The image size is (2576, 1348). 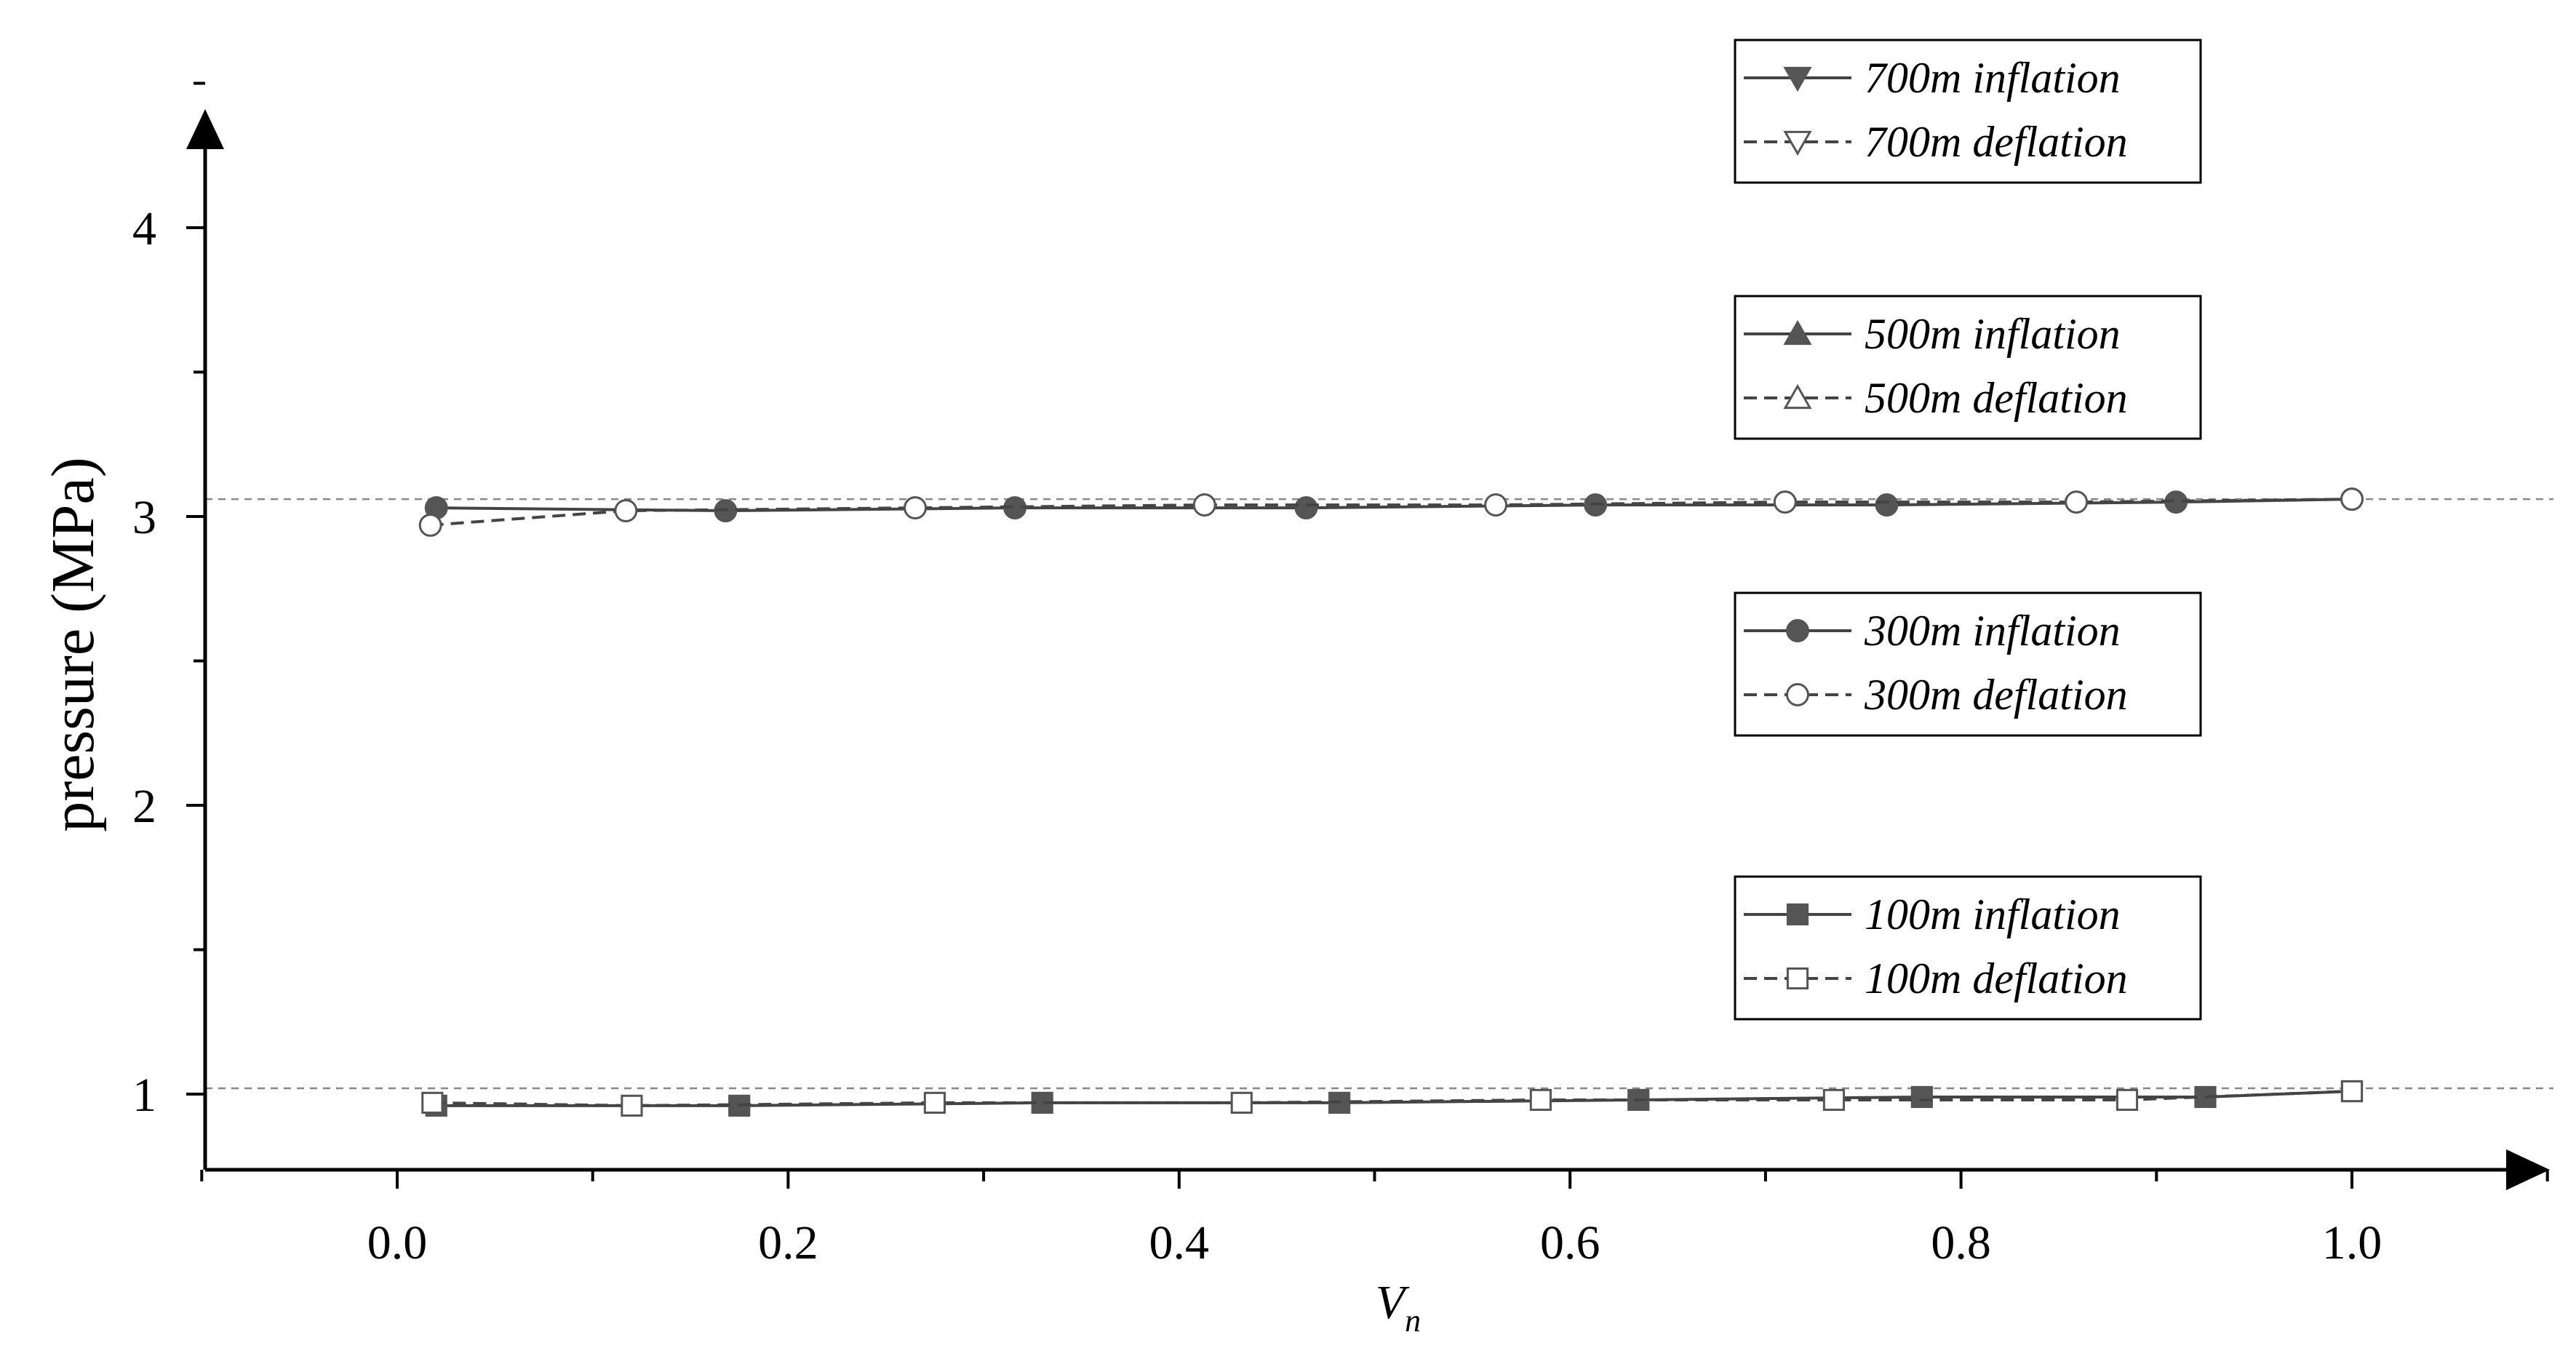 What do you see at coordinates (73, 644) in the screenshot?
I see `y-axis-title: pressure (MPa)` at bounding box center [73, 644].